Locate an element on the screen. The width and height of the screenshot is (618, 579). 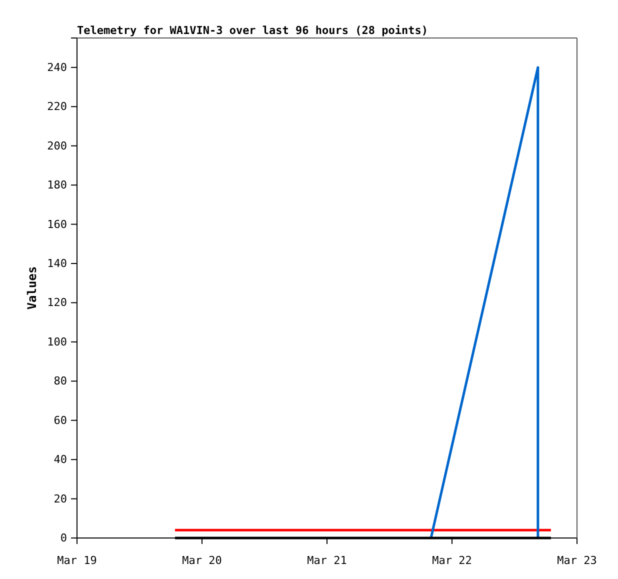
x-tick-label: Mar 19 is located at coordinates (77, 560).